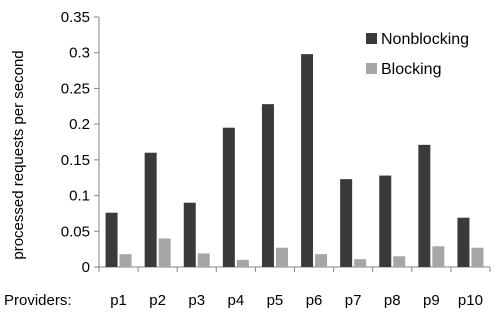 The height and width of the screenshot is (320, 497). What do you see at coordinates (281, 257) in the screenshot?
I see `bar-blocking-p5` at bounding box center [281, 257].